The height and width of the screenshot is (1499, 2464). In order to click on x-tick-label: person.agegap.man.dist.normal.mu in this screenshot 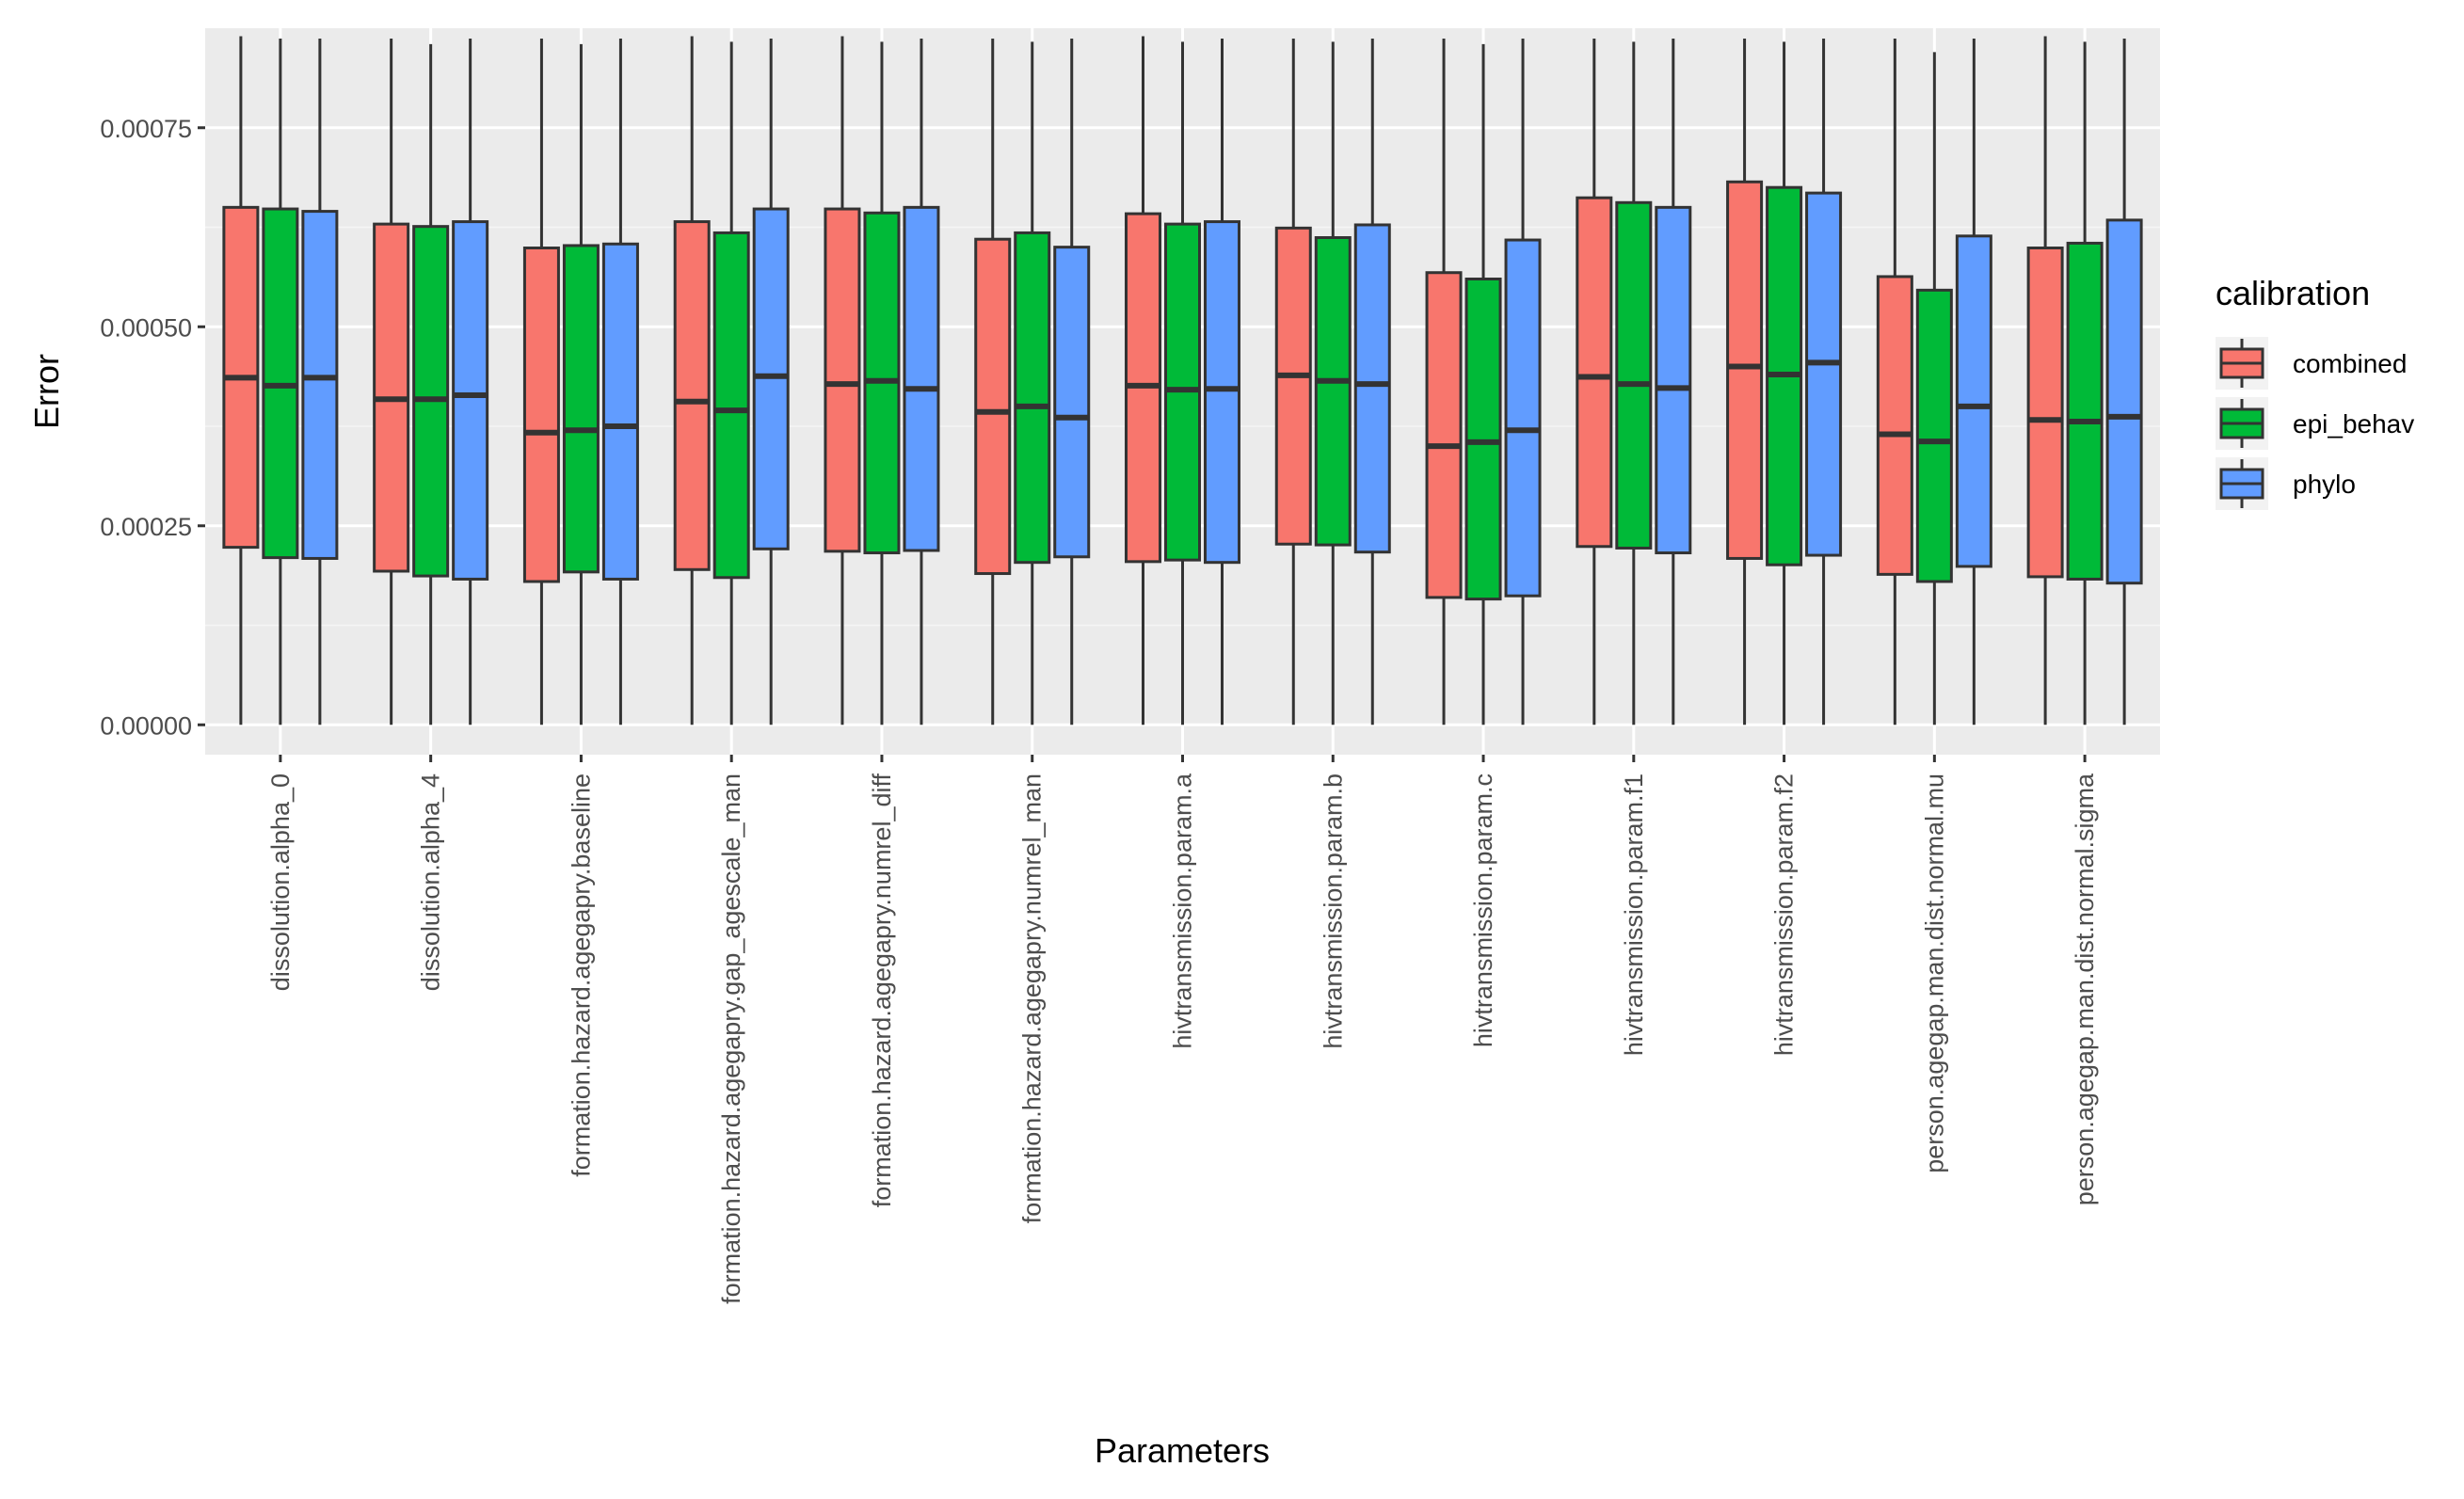, I will do `click(1934, 973)`.